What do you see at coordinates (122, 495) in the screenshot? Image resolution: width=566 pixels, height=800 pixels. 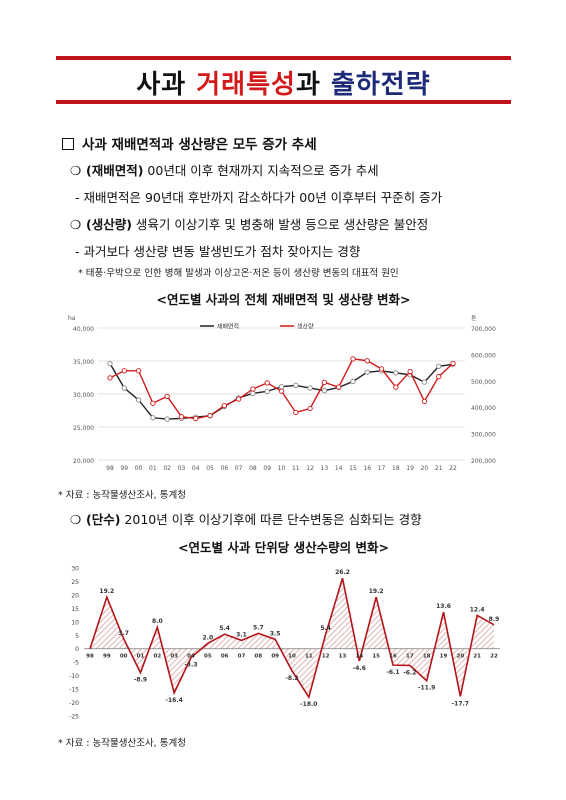 I see `chart1-source: * 자료 : 농작물생산조사, 통계청` at bounding box center [122, 495].